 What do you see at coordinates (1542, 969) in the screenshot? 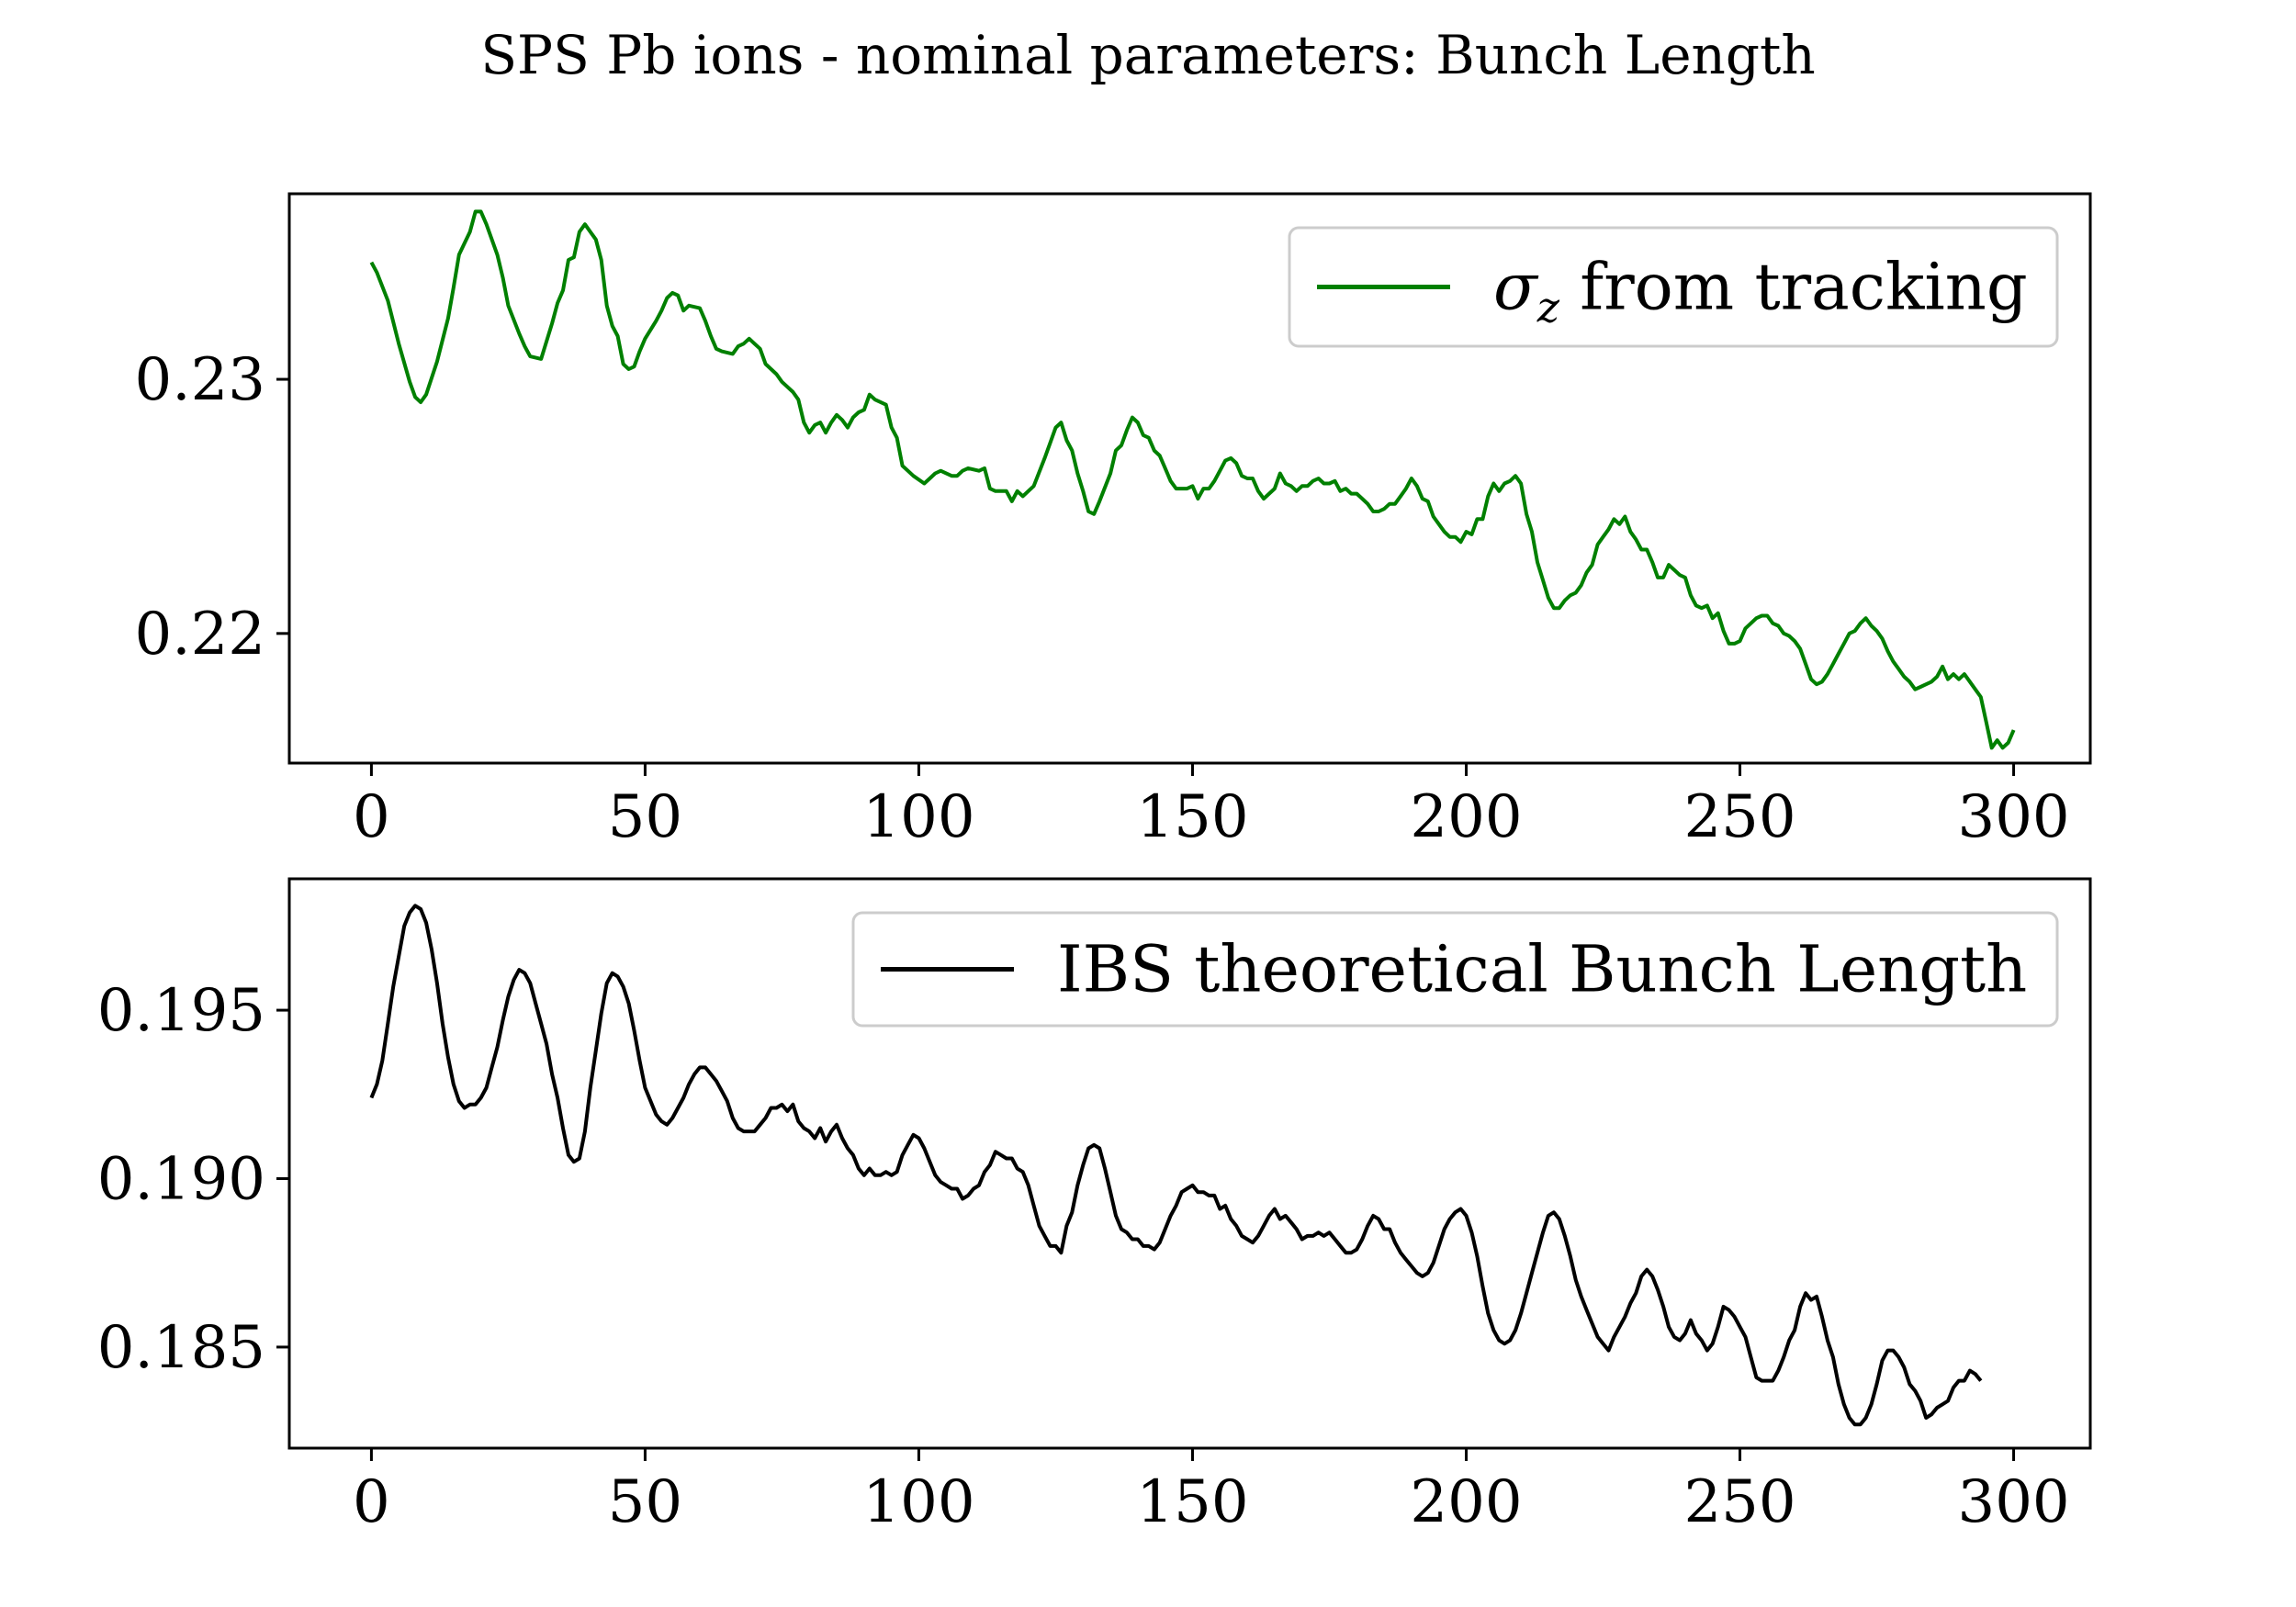
I see `legend-label: IBS theoretical Bunch Length` at bounding box center [1542, 969].